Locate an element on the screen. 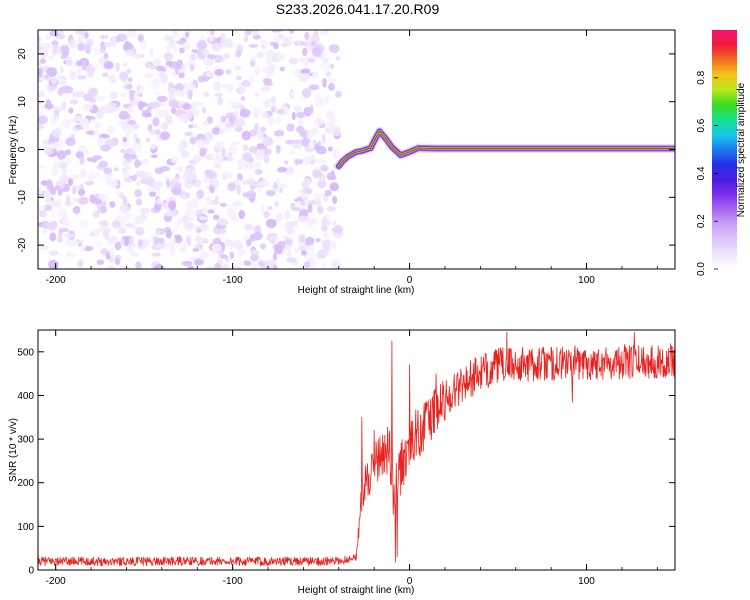  spectrogram-x-tick-label: 100 is located at coordinates (586, 280).